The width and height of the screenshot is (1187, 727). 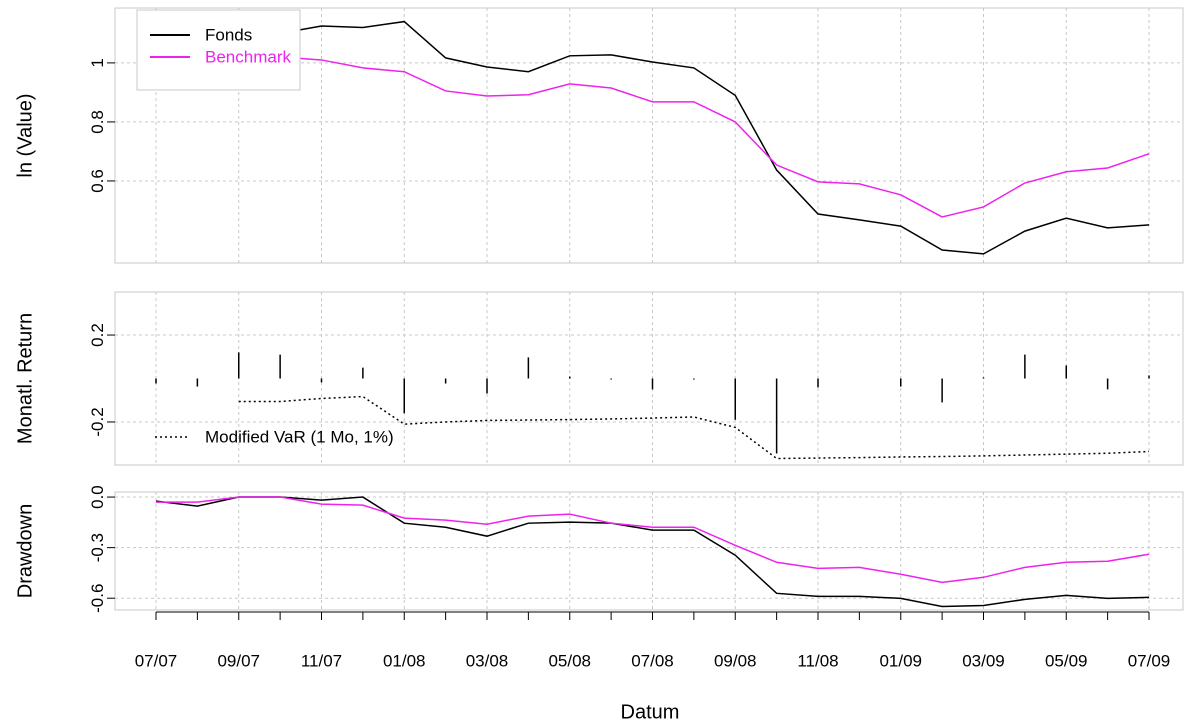 What do you see at coordinates (735, 660) in the screenshot?
I see `x-tick-label: 09/08` at bounding box center [735, 660].